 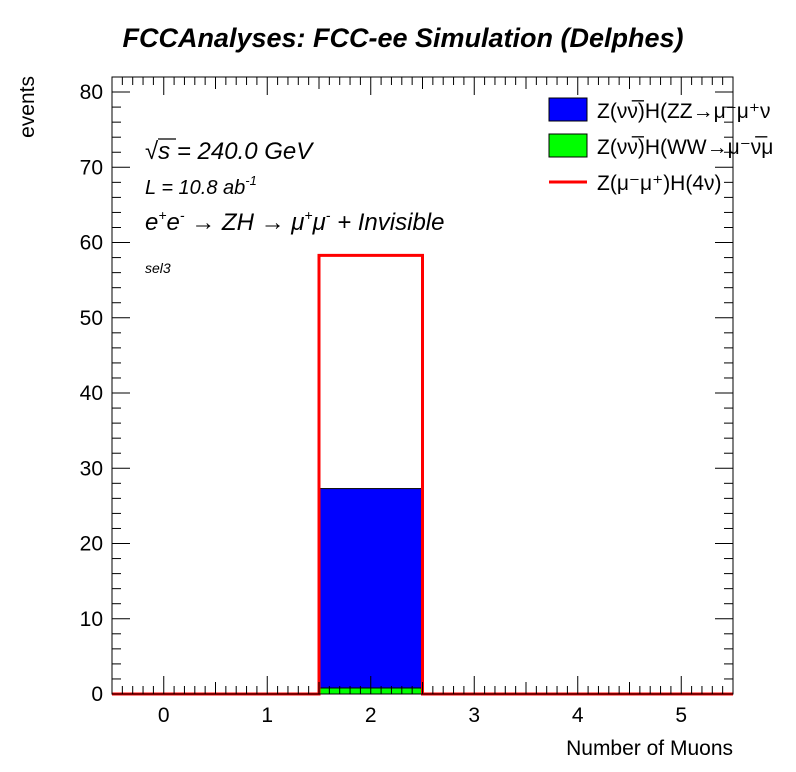 What do you see at coordinates (659, 183) in the screenshot?
I see `legend-label-4nu: Z(μ⁻μ⁺)H(4ν)` at bounding box center [659, 183].